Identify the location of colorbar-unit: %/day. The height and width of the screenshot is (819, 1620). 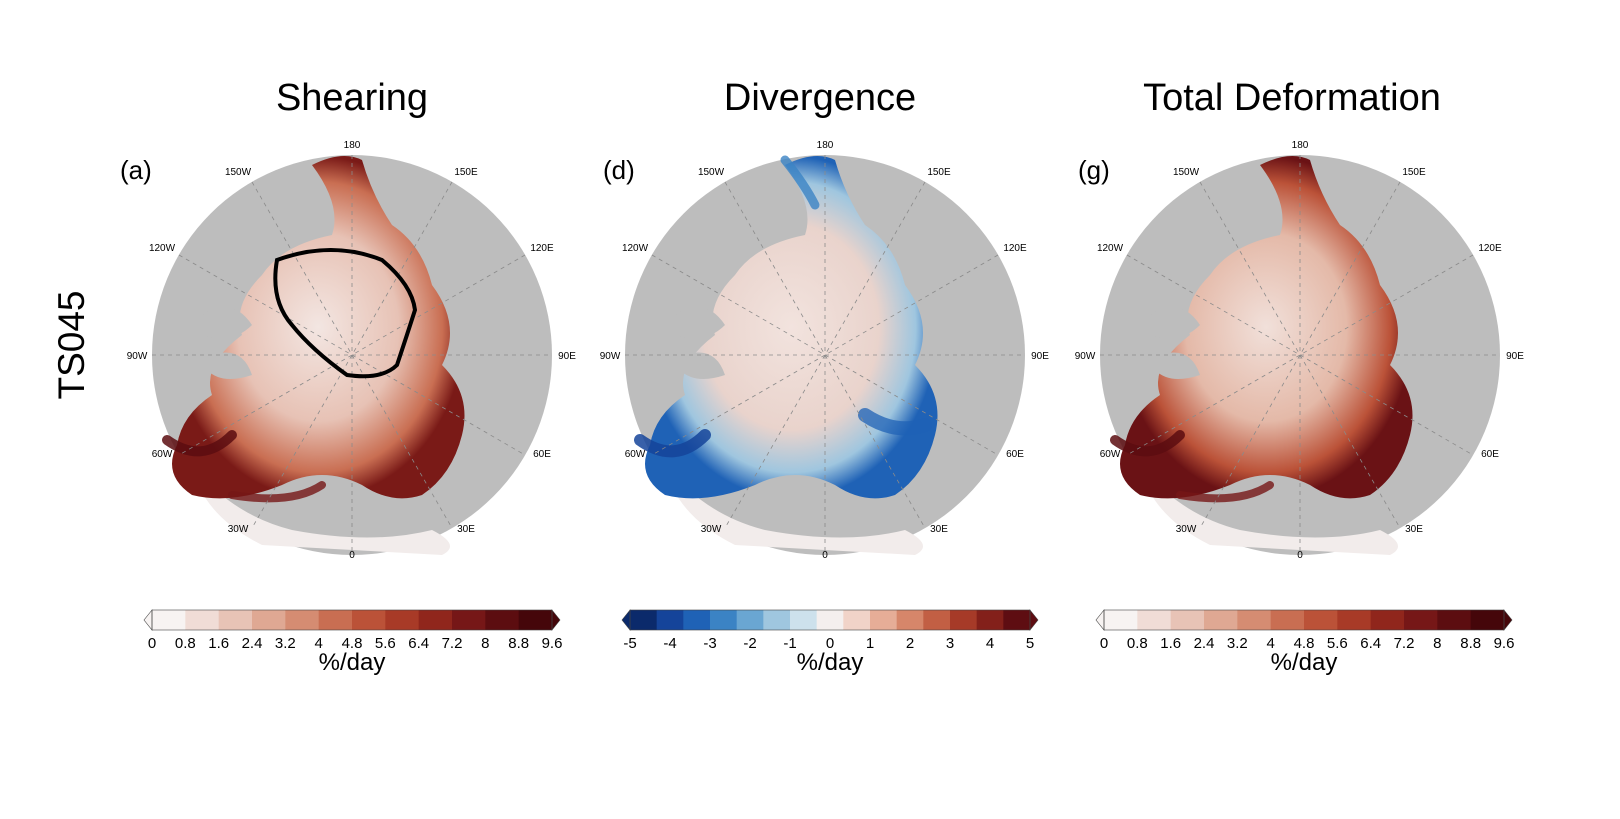
(830, 662).